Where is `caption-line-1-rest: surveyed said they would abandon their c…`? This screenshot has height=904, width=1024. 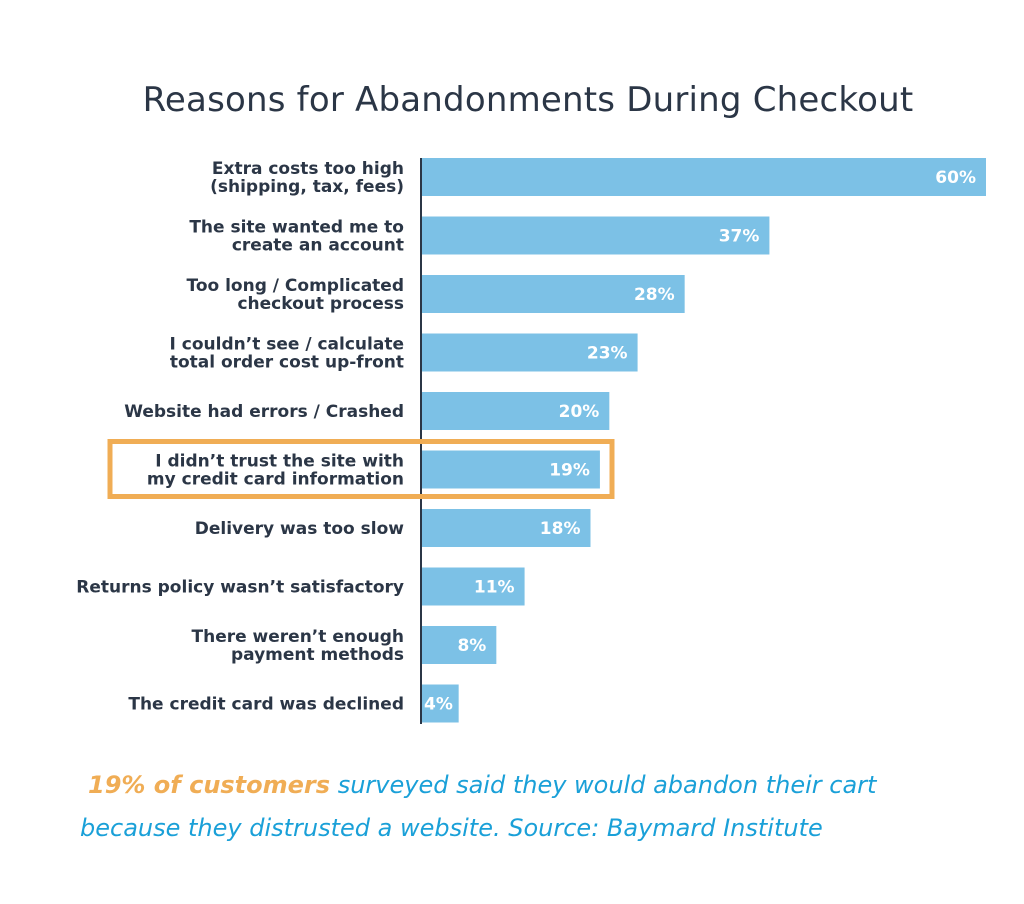
caption-line-1-rest: surveyed said they would abandon their c… is located at coordinates (603, 785).